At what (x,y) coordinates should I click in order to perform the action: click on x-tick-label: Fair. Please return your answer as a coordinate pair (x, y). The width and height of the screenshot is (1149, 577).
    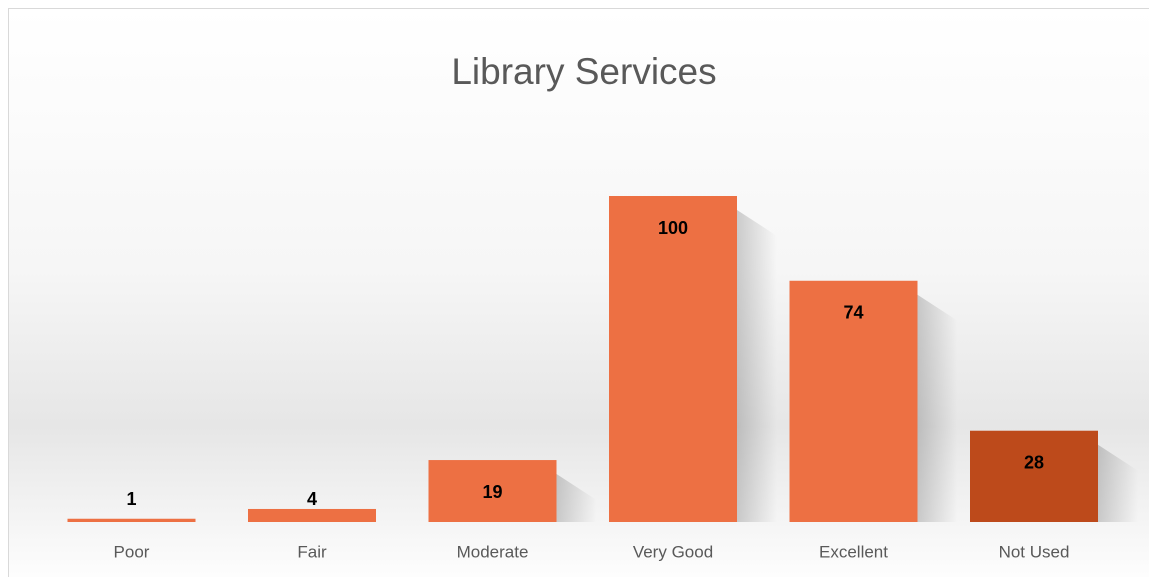
    Looking at the image, I should click on (312, 551).